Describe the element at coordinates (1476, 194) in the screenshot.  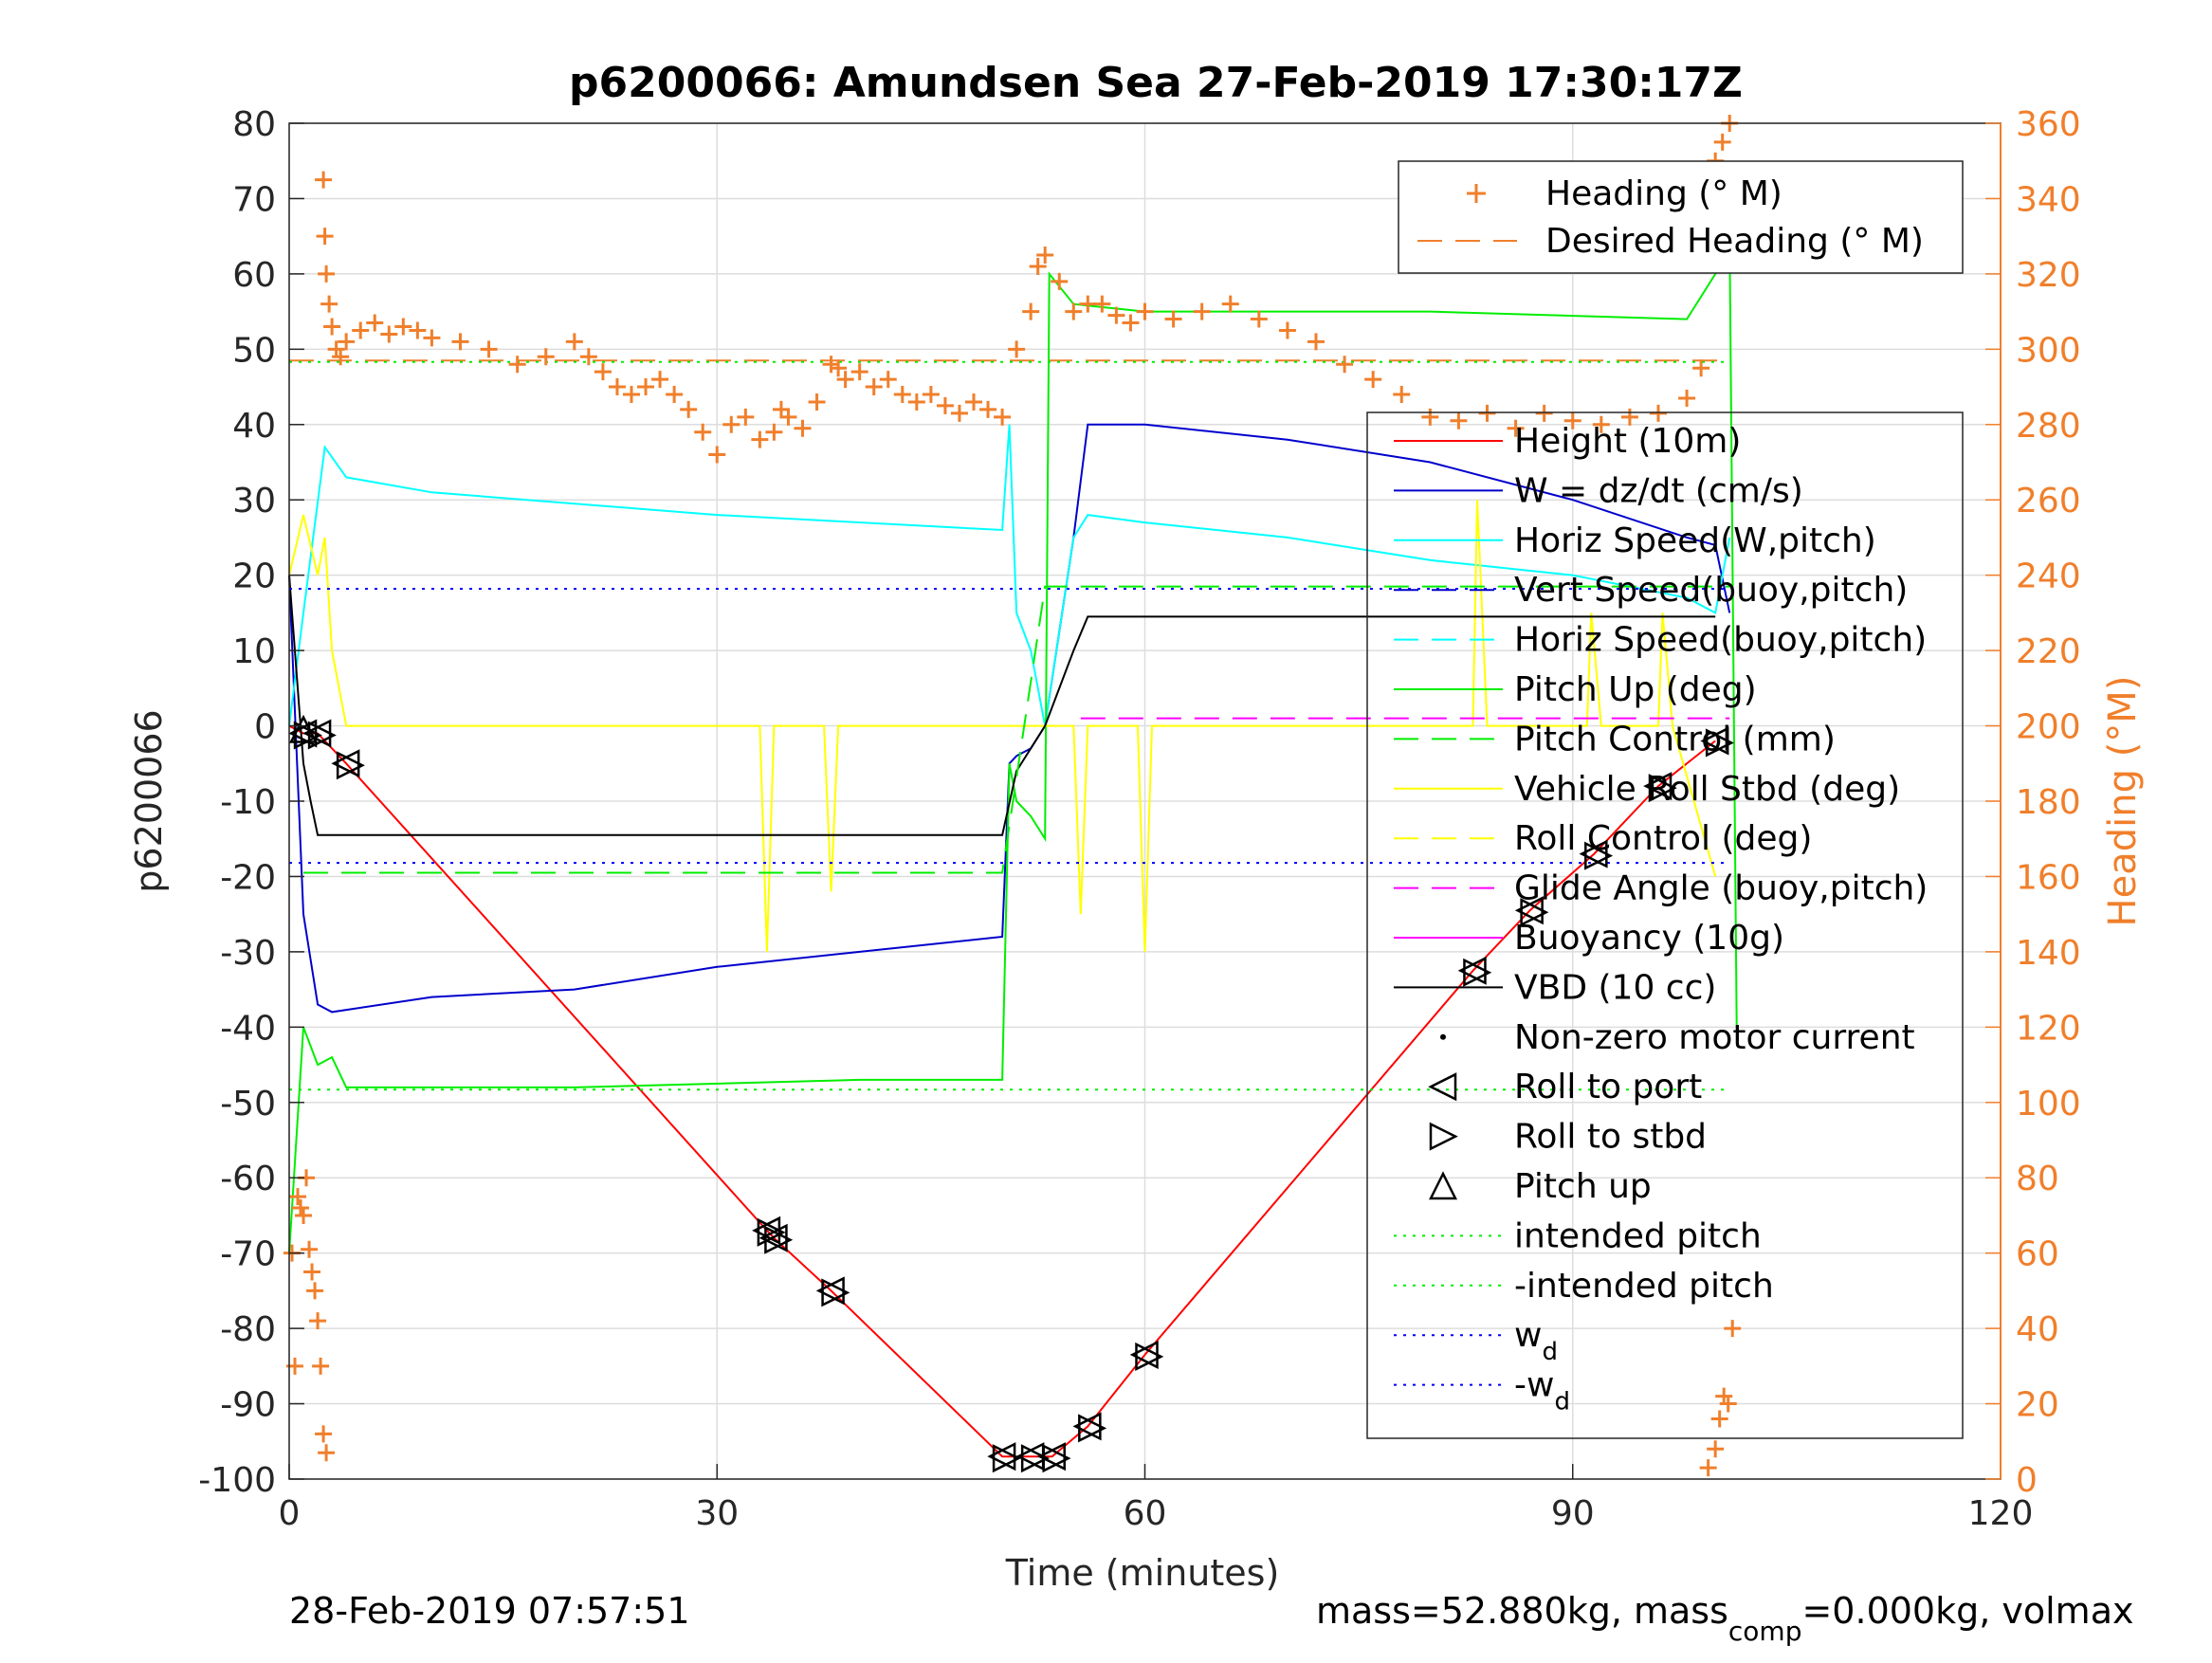
I see `legend-heading-symbol` at that location.